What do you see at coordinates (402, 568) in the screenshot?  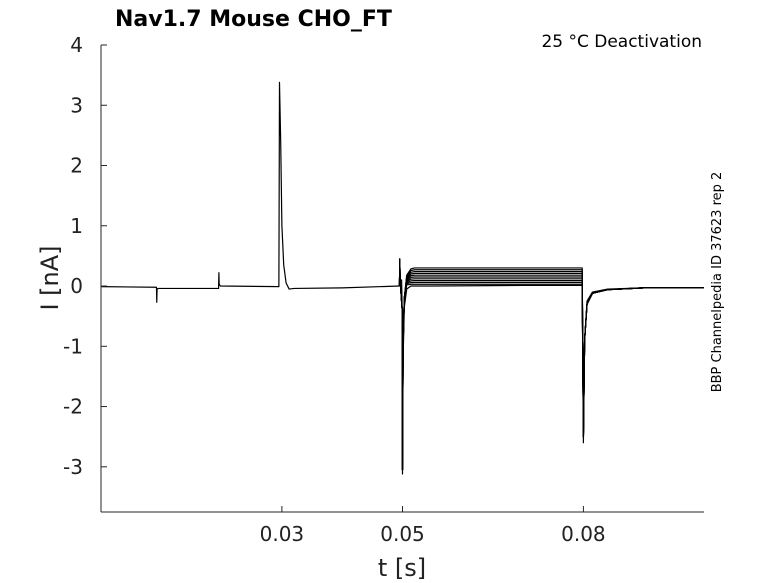 I see `x-axis-label: t [s]` at bounding box center [402, 568].